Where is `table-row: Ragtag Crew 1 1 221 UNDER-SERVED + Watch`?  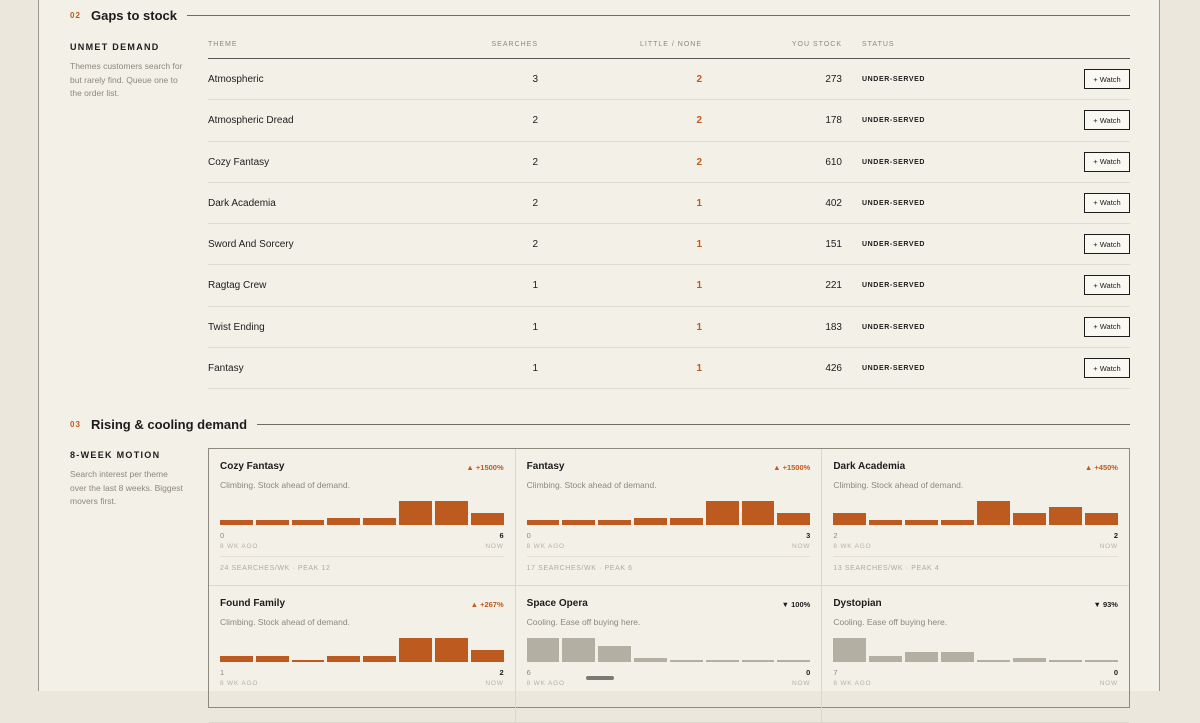 table-row: Ragtag Crew 1 1 221 UNDER-SERVED + Watch is located at coordinates (669, 286).